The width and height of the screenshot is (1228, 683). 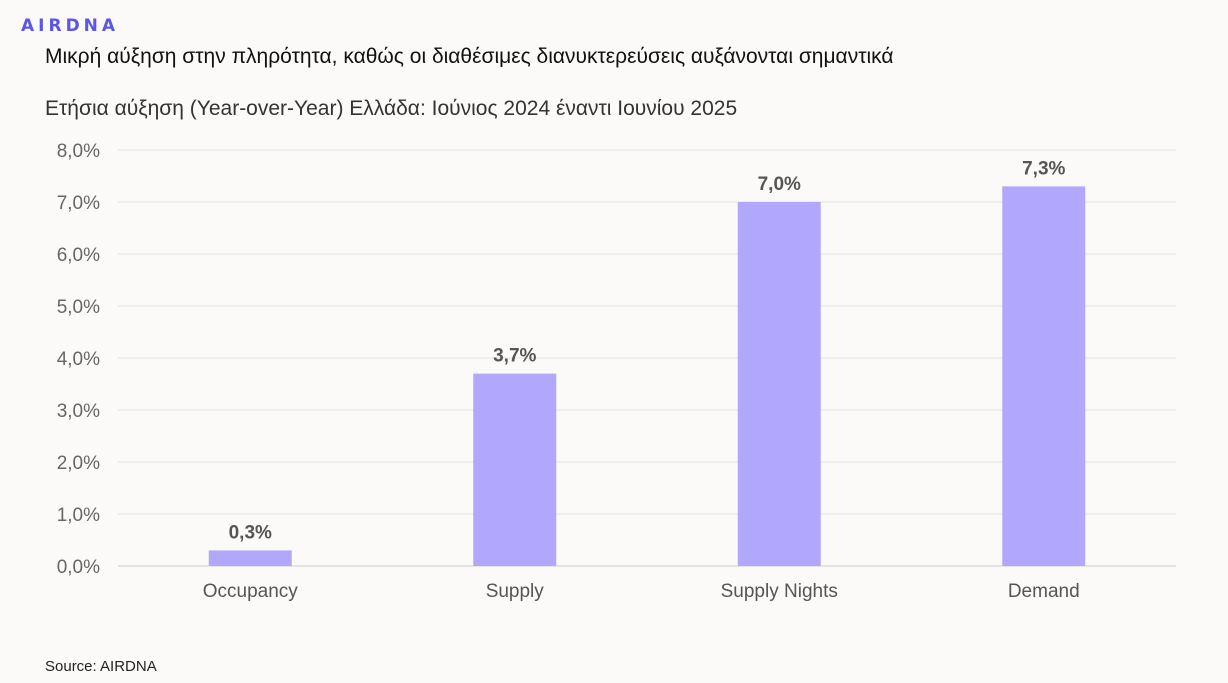 I want to click on x-category-label: Supply, so click(x=515, y=591).